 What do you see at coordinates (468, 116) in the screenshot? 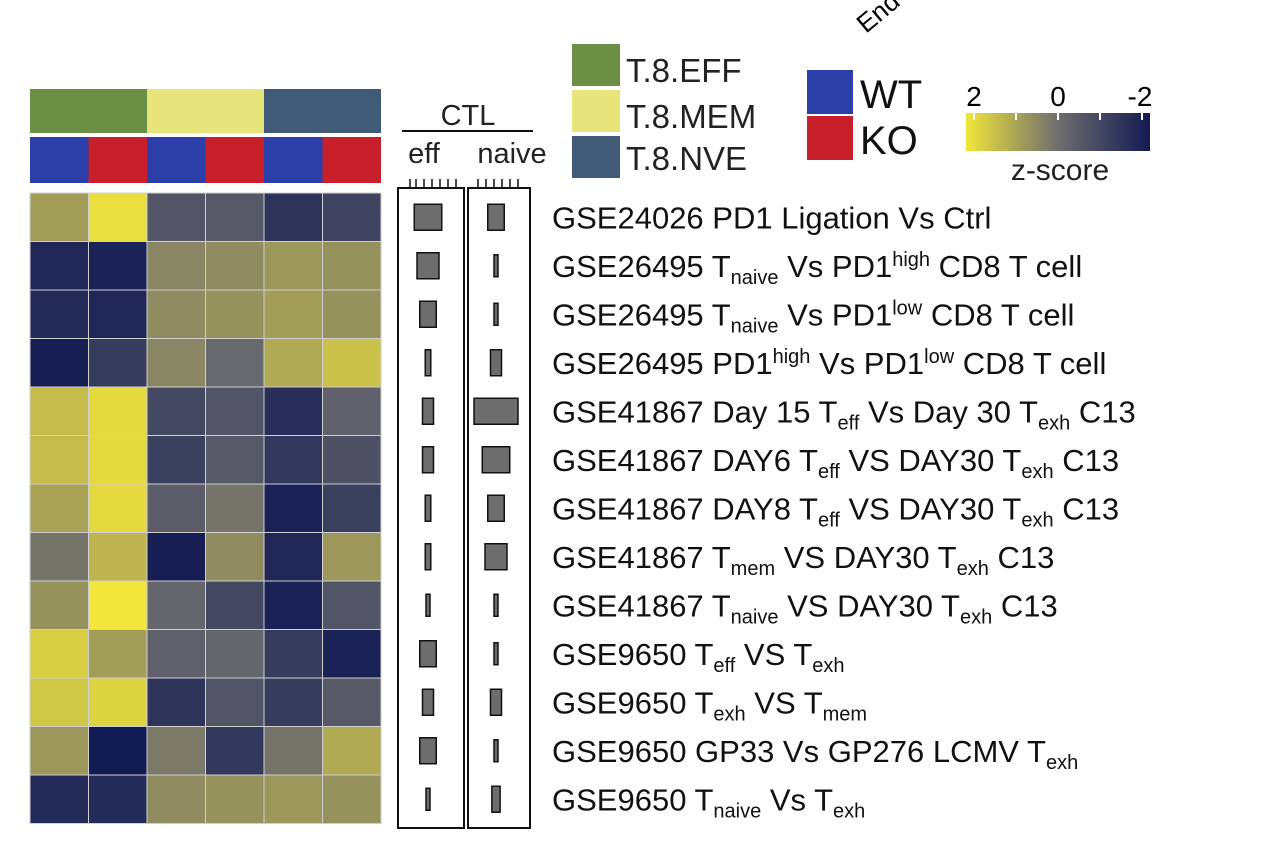
I see `ctl-title: CTL` at bounding box center [468, 116].